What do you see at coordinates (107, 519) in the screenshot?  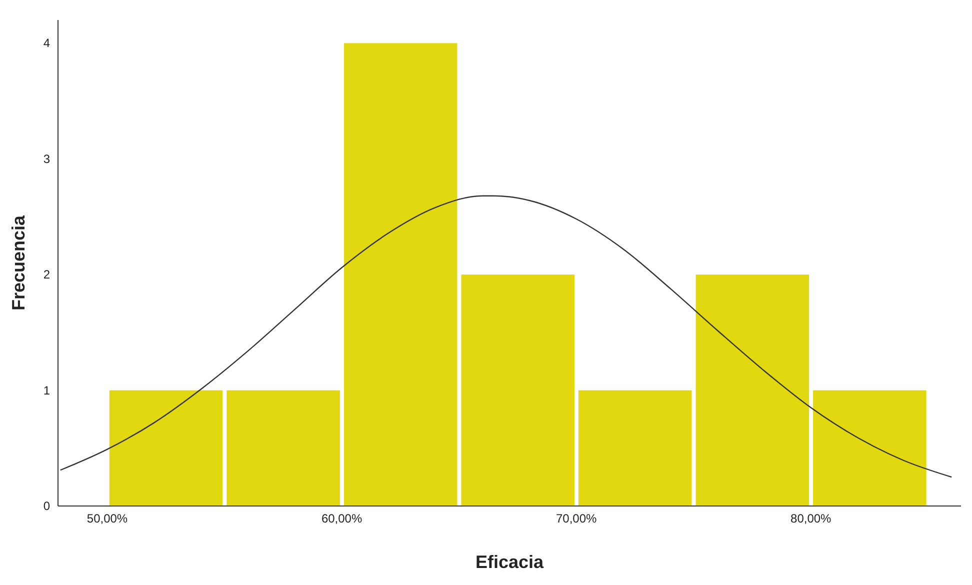 I see `x-tick-label: 50,00%` at bounding box center [107, 519].